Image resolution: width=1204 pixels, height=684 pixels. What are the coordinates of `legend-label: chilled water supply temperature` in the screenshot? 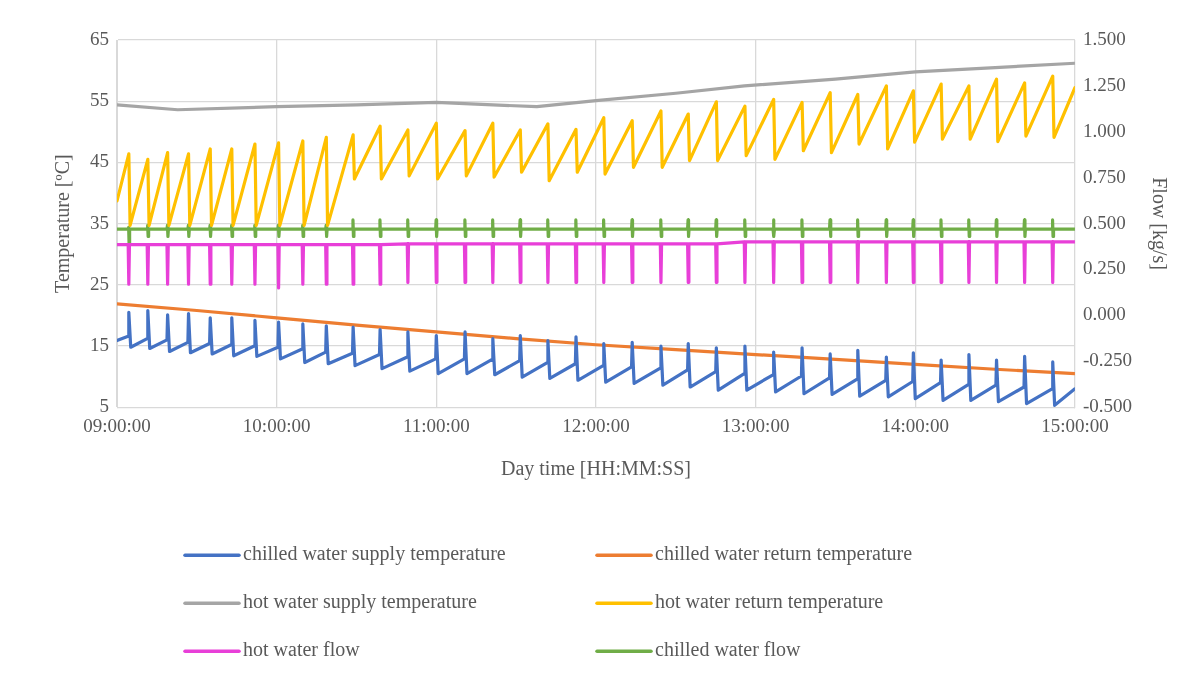 It's located at (374, 554).